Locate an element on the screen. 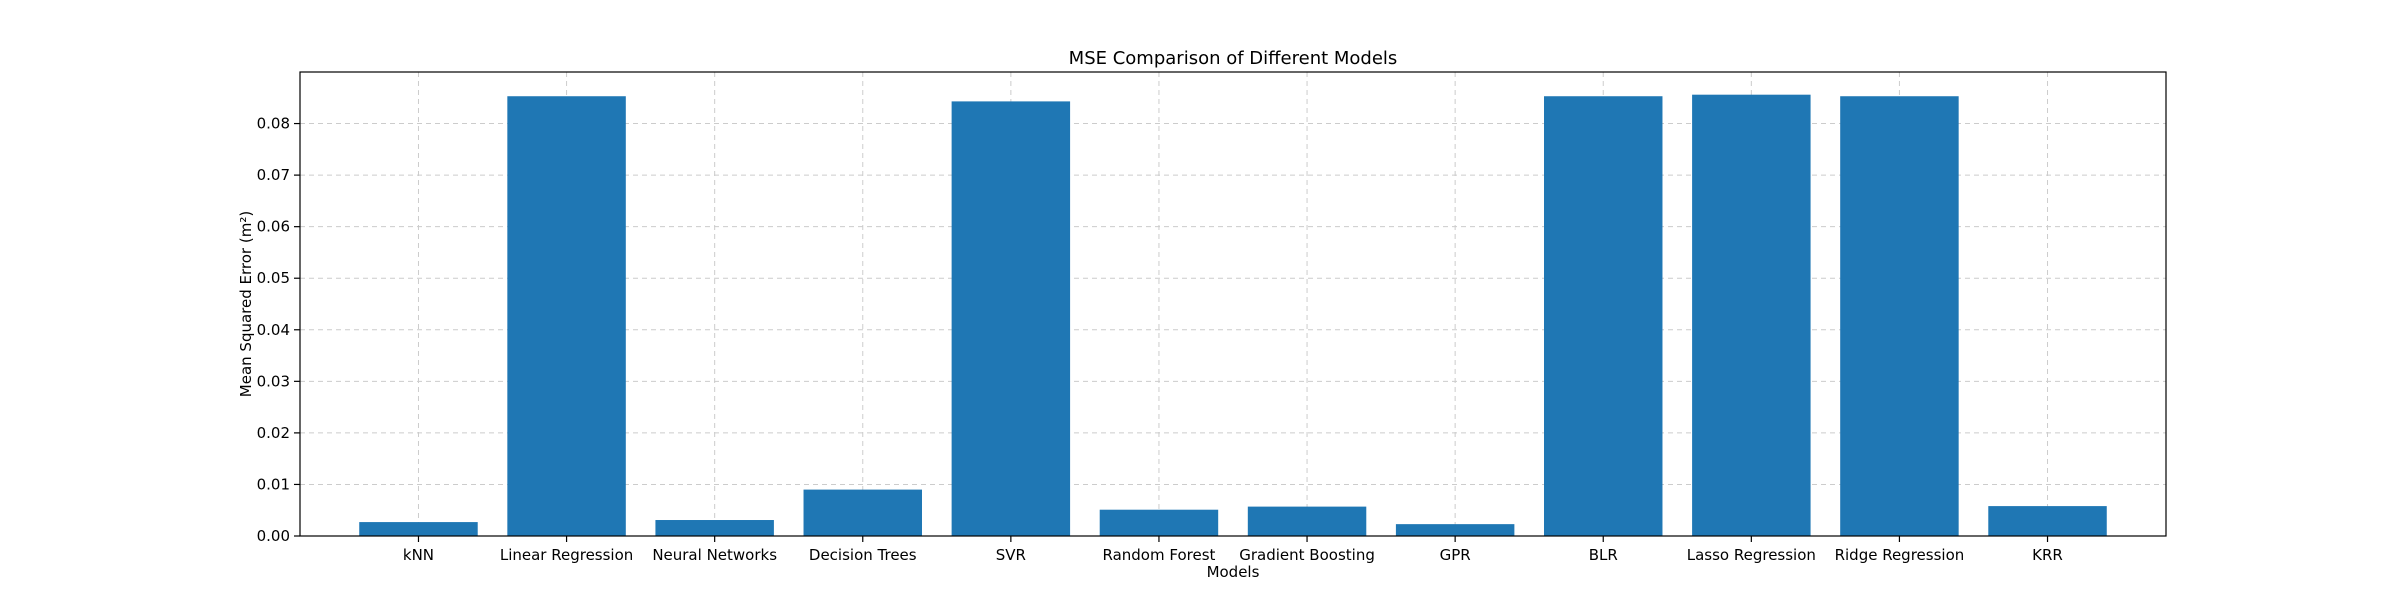 The height and width of the screenshot is (600, 2400). bar-svr is located at coordinates (1011, 319).